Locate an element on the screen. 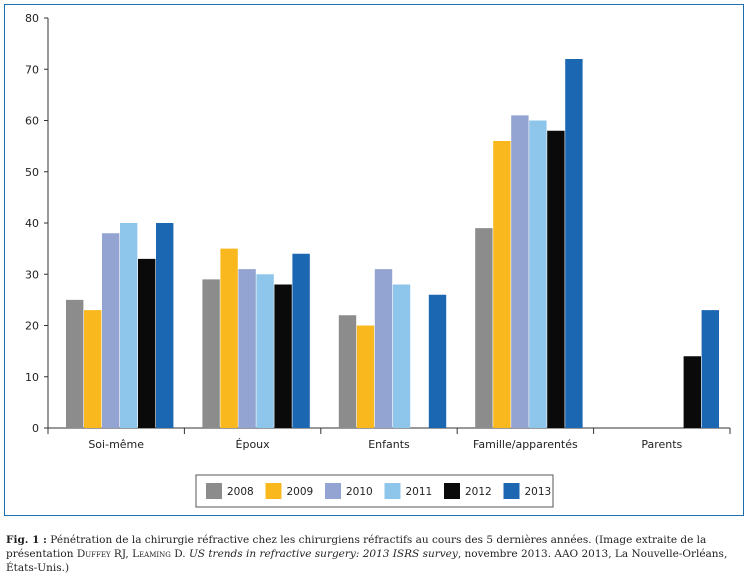 The height and width of the screenshot is (575, 748). x-category-label: Enfants is located at coordinates (389, 444).